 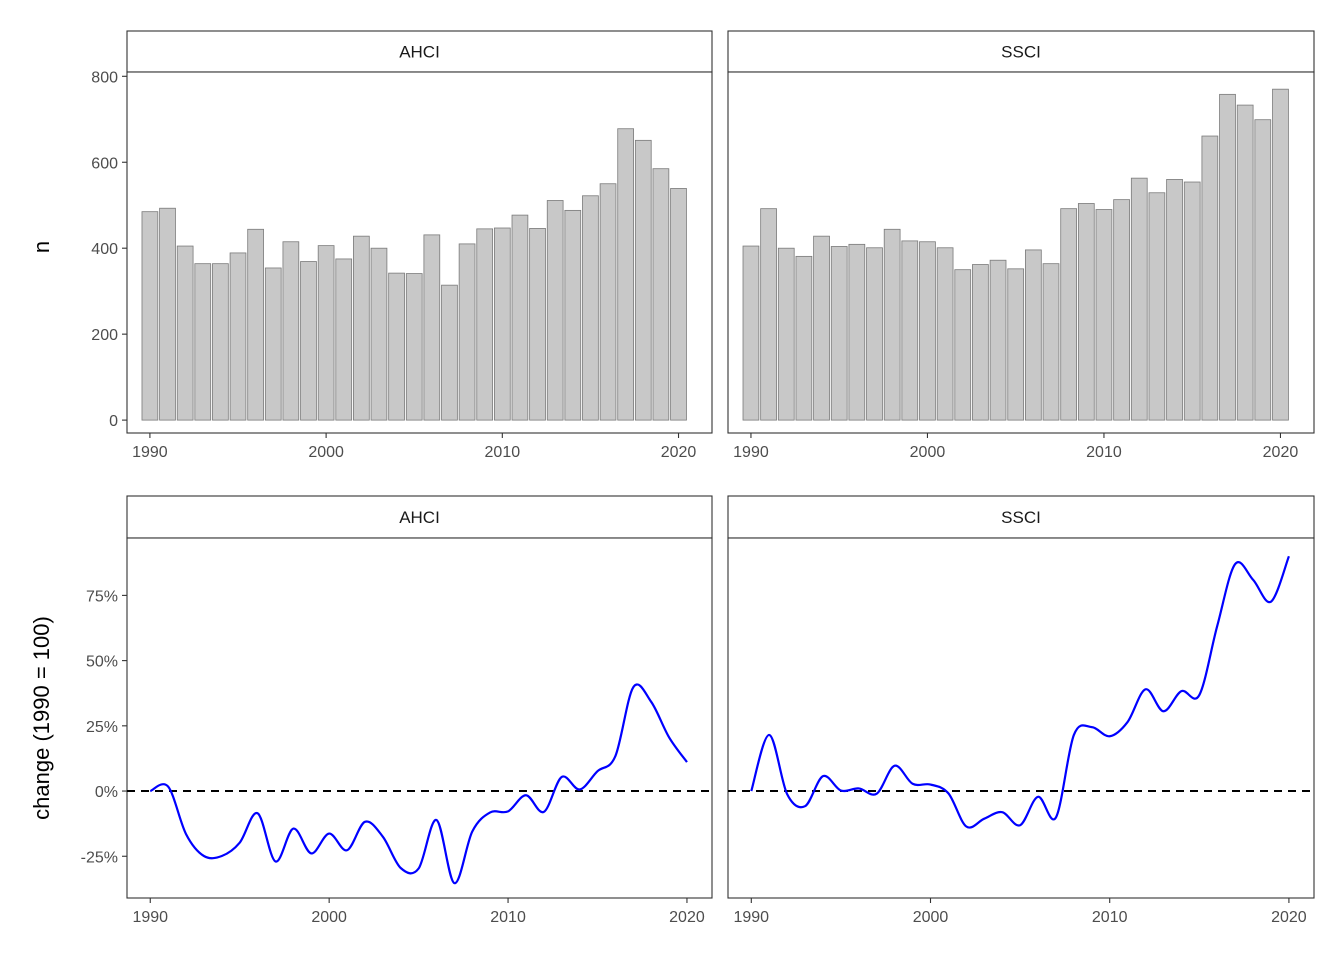 I want to click on y-tick-label: 0%, so click(x=106, y=792).